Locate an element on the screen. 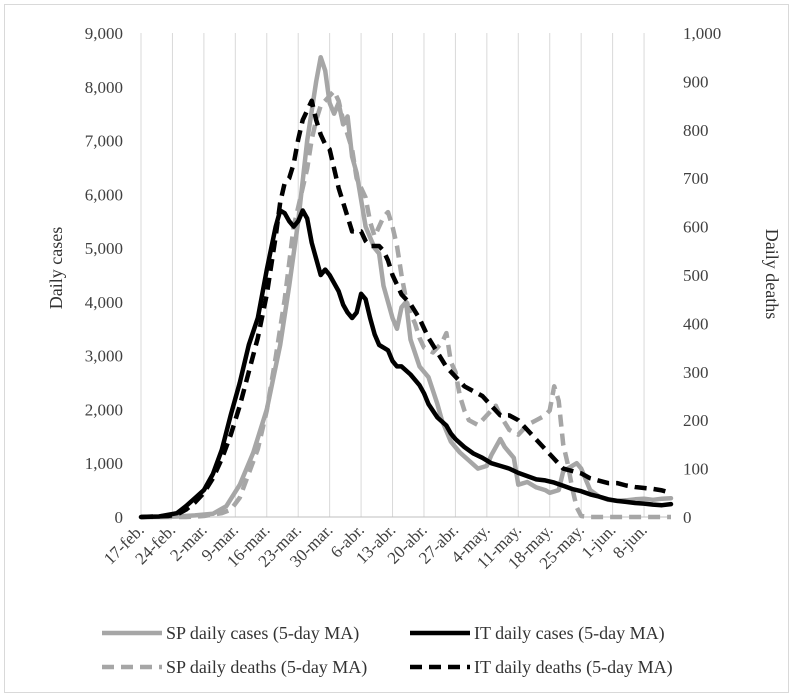 Image resolution: width=795 pixels, height=697 pixels. y-left-tick-label: 8,000 is located at coordinates (104, 87).